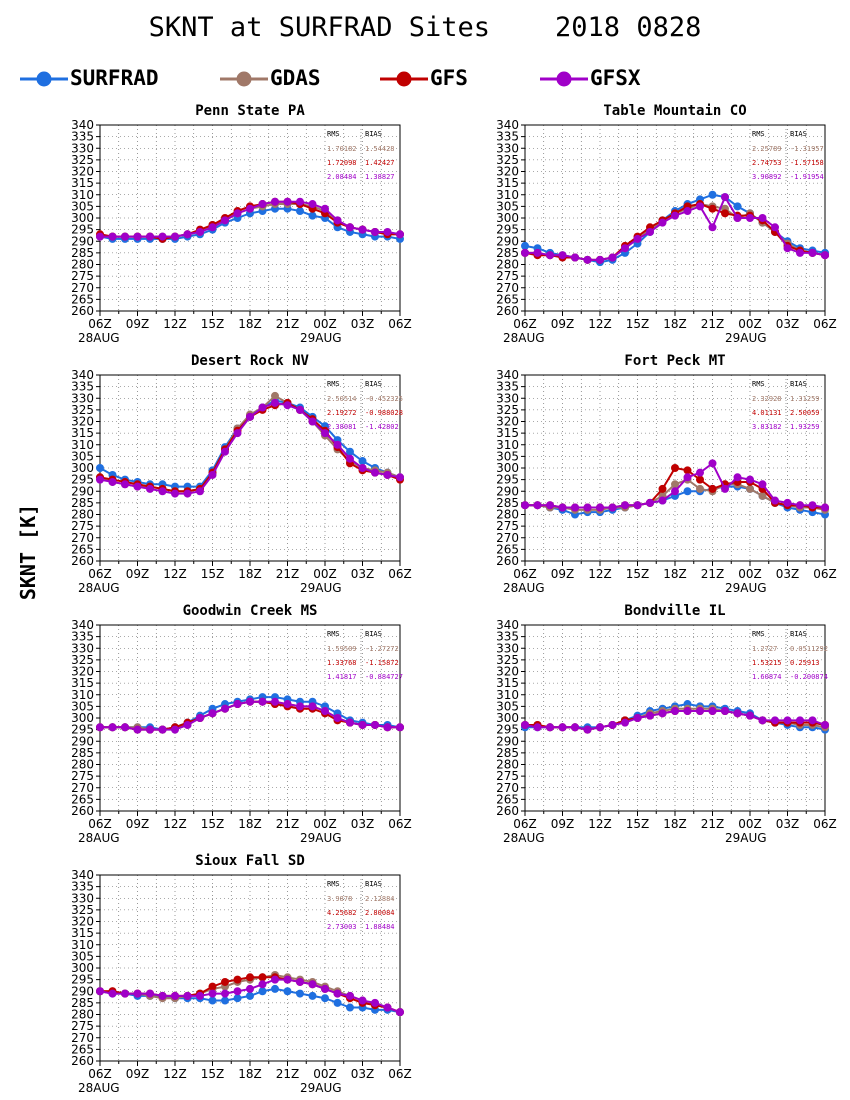 This screenshot has height=1100, width=850. I want to click on x-tick-label: 18Z, so click(250, 574).